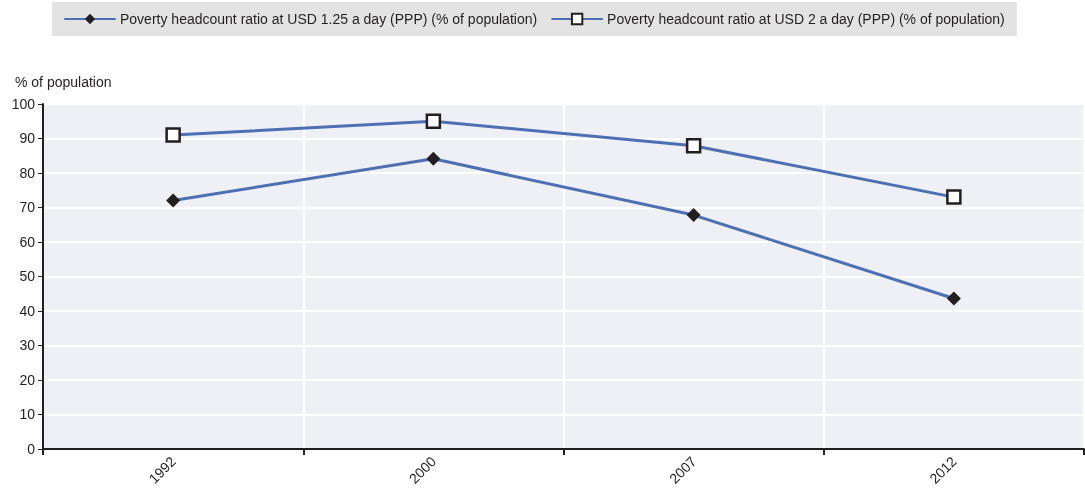  What do you see at coordinates (27, 276) in the screenshot?
I see `y-tick-label: 50` at bounding box center [27, 276].